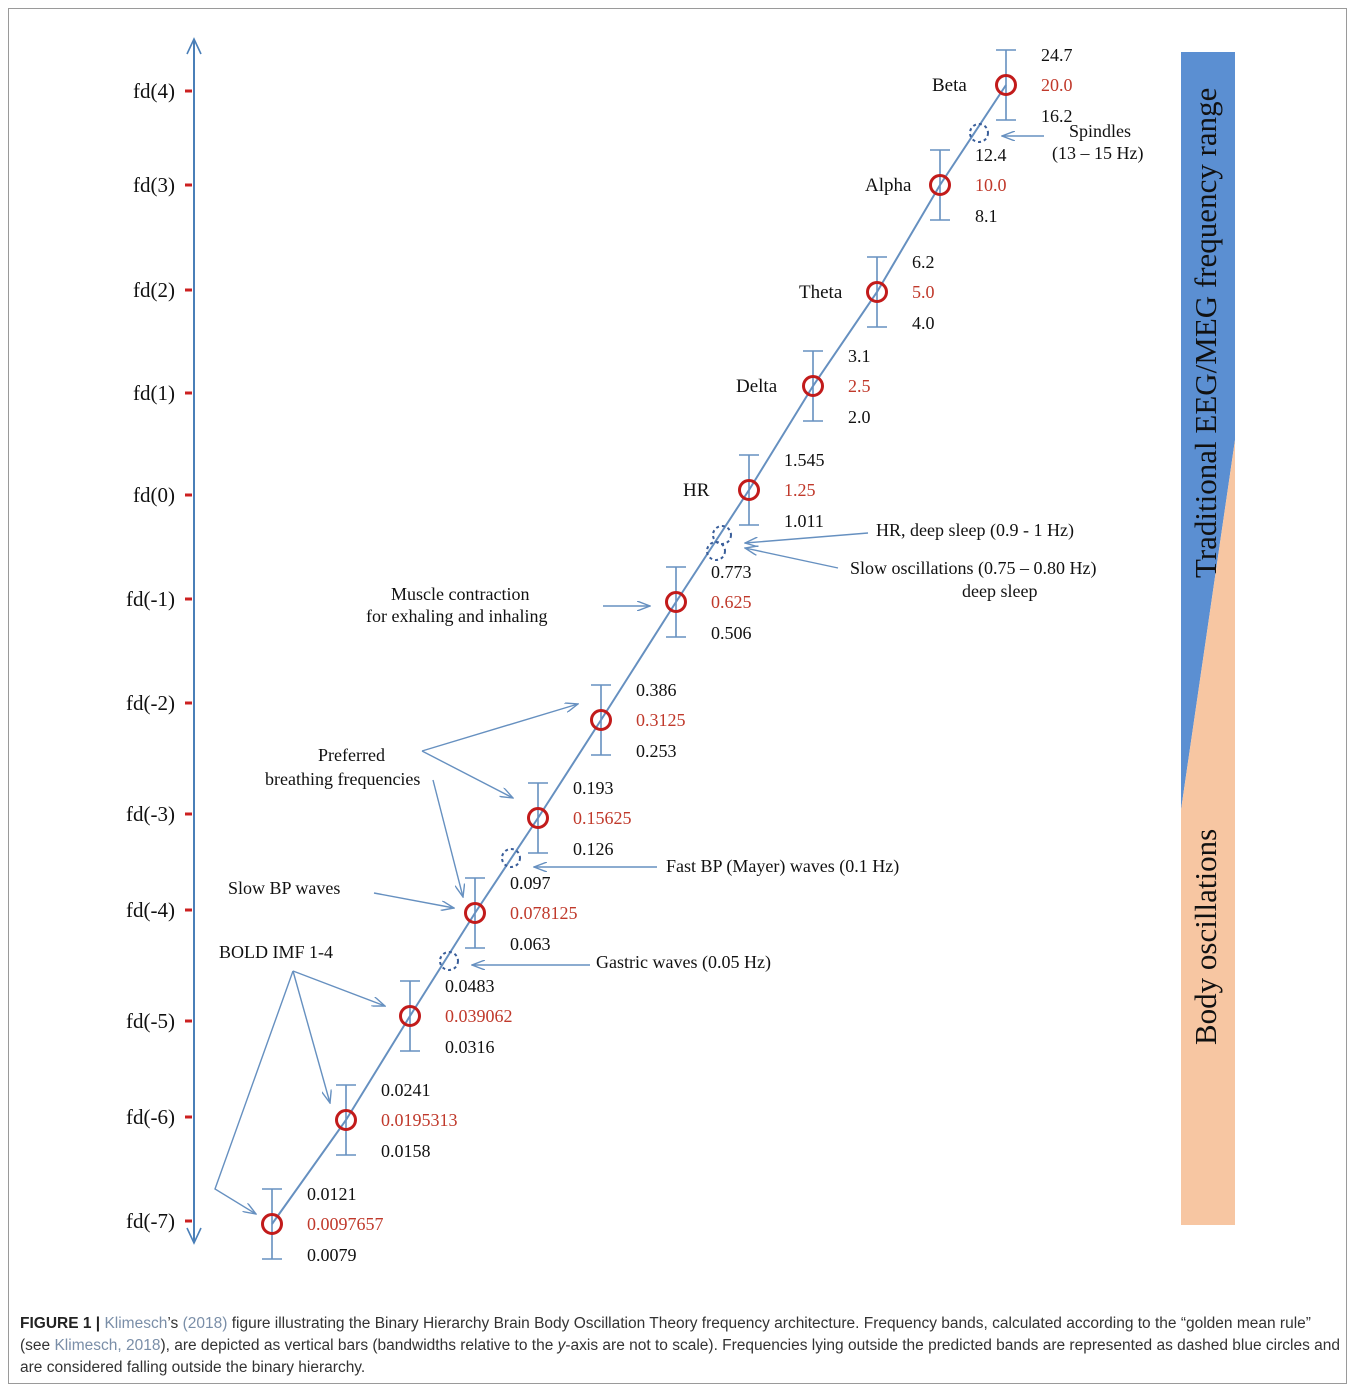 This screenshot has width=1357, height=1392. I want to click on level-fd2: 6.2 5.0 4.0 Theta, so click(867, 292).